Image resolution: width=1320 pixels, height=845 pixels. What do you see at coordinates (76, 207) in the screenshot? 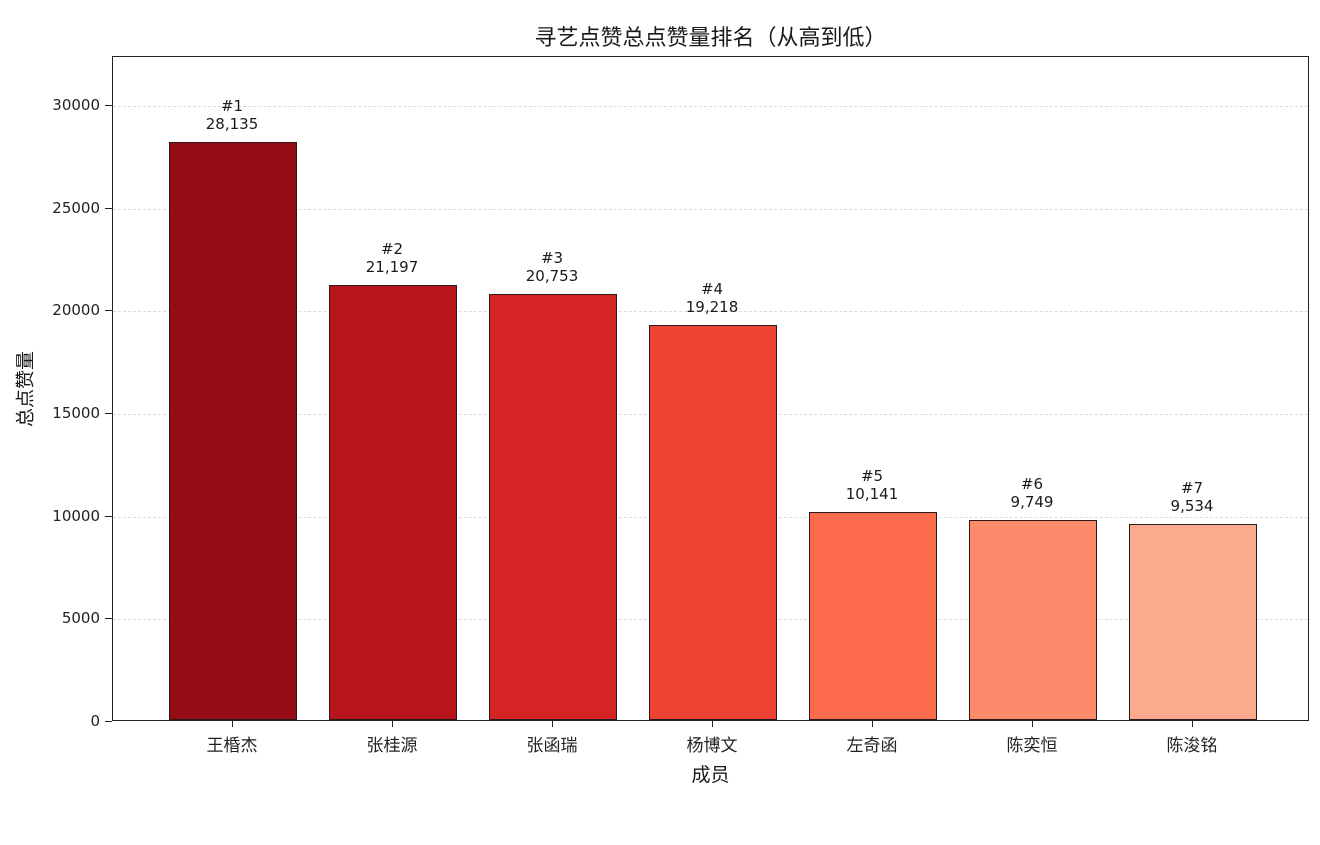
I see `y-tick-label: 25000` at bounding box center [76, 207].